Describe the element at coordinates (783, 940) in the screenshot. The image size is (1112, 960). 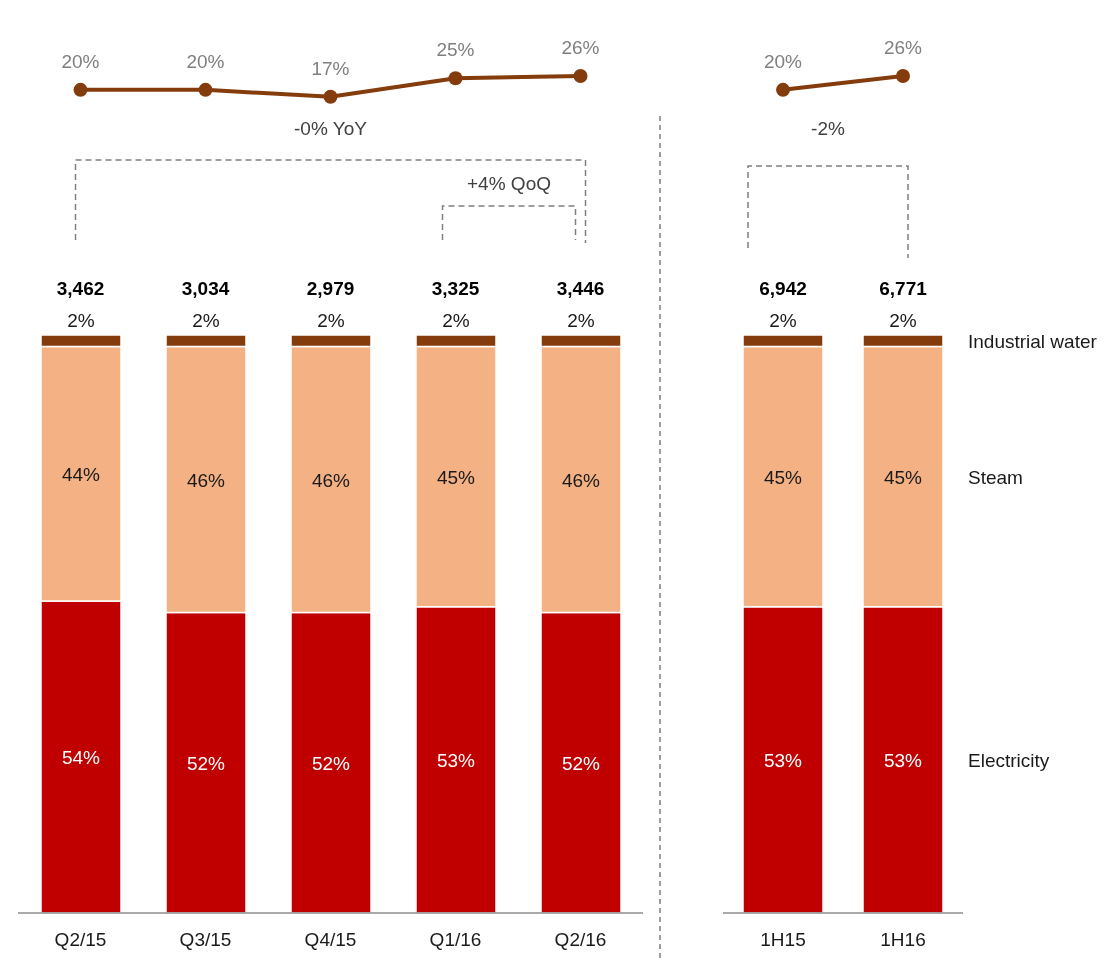
I see `x-tick-label: 1H15` at that location.